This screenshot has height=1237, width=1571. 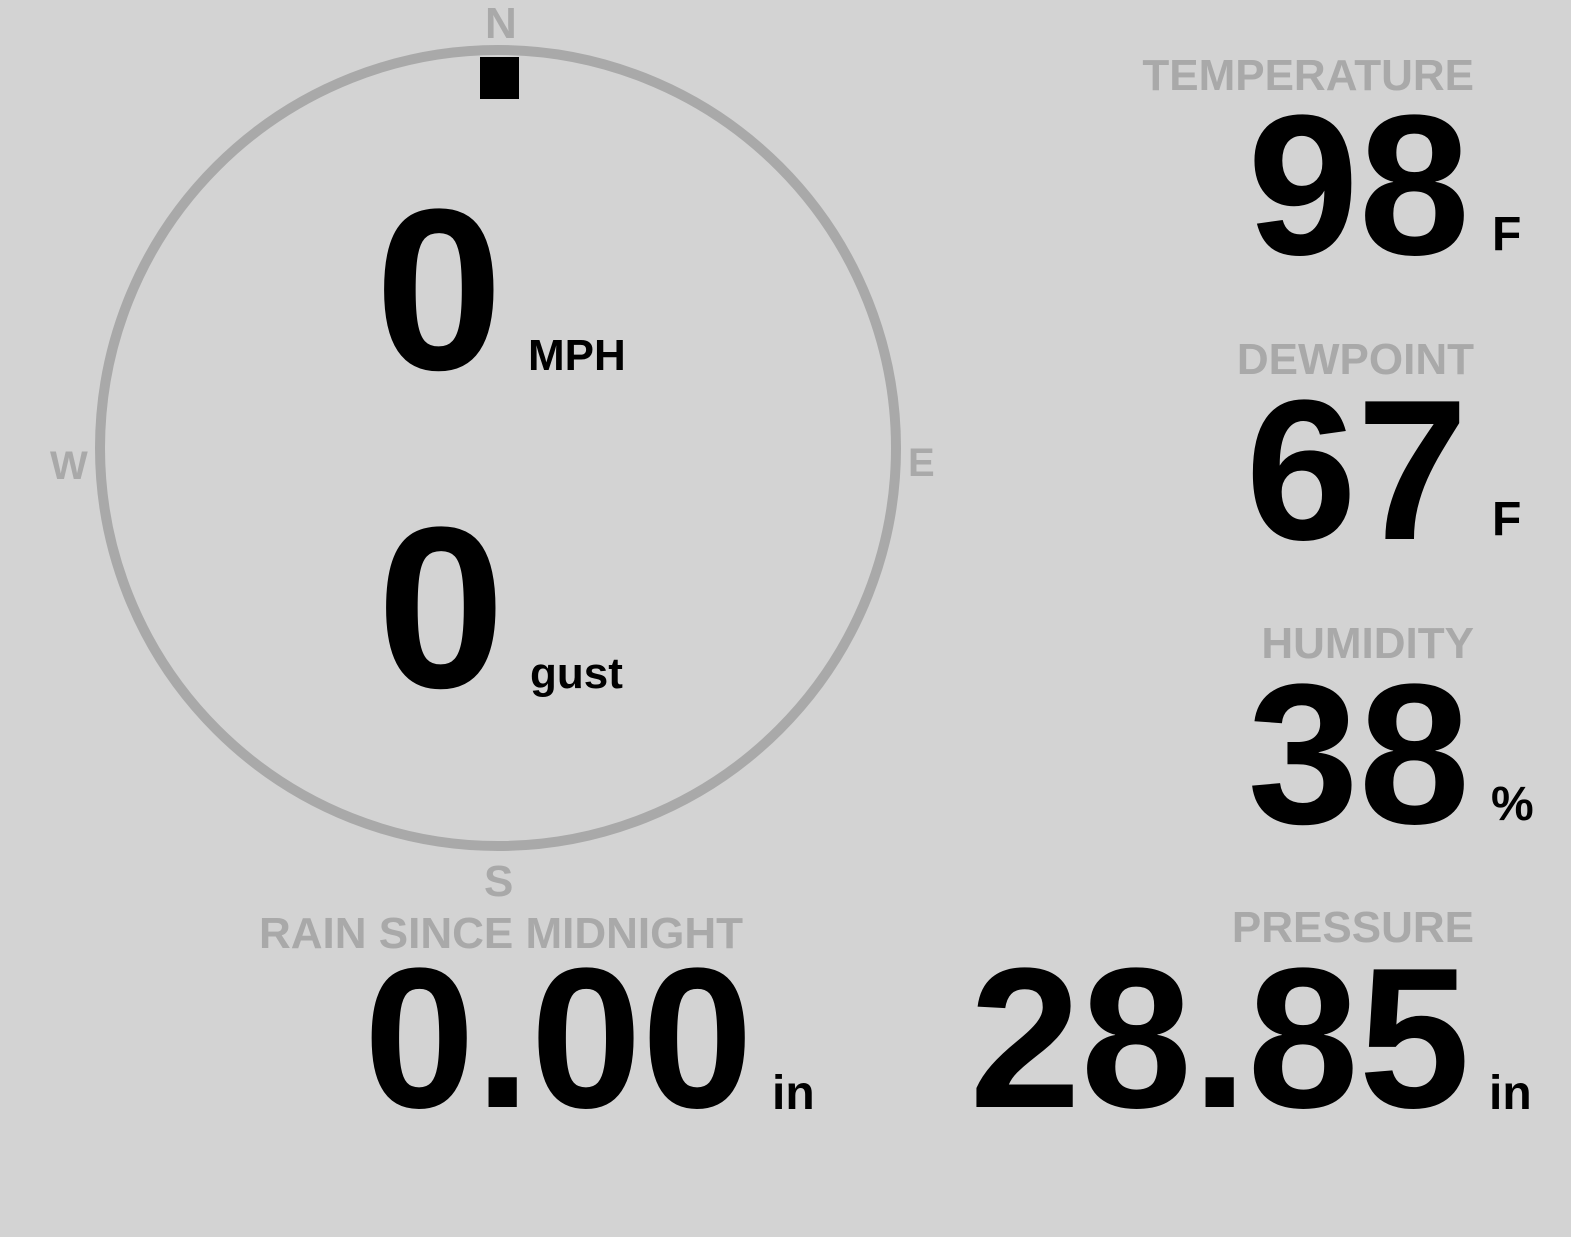 What do you see at coordinates (1356, 470) in the screenshot?
I see `dewpoint-value: 67` at bounding box center [1356, 470].